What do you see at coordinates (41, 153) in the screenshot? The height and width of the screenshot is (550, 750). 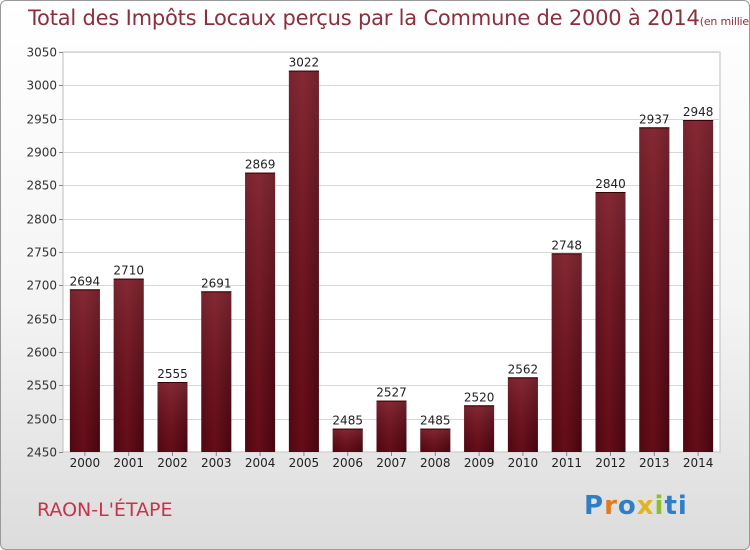 I see `y-tick-label: 2900` at bounding box center [41, 153].